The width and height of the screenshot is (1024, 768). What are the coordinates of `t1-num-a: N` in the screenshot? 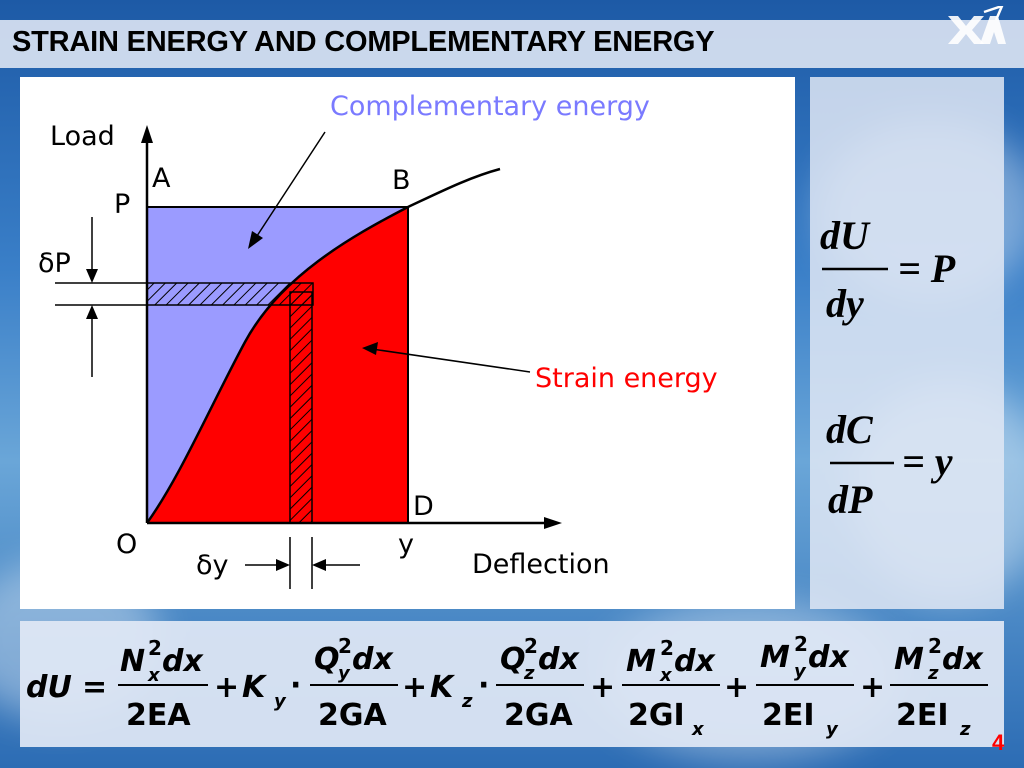 It's located at (132, 661).